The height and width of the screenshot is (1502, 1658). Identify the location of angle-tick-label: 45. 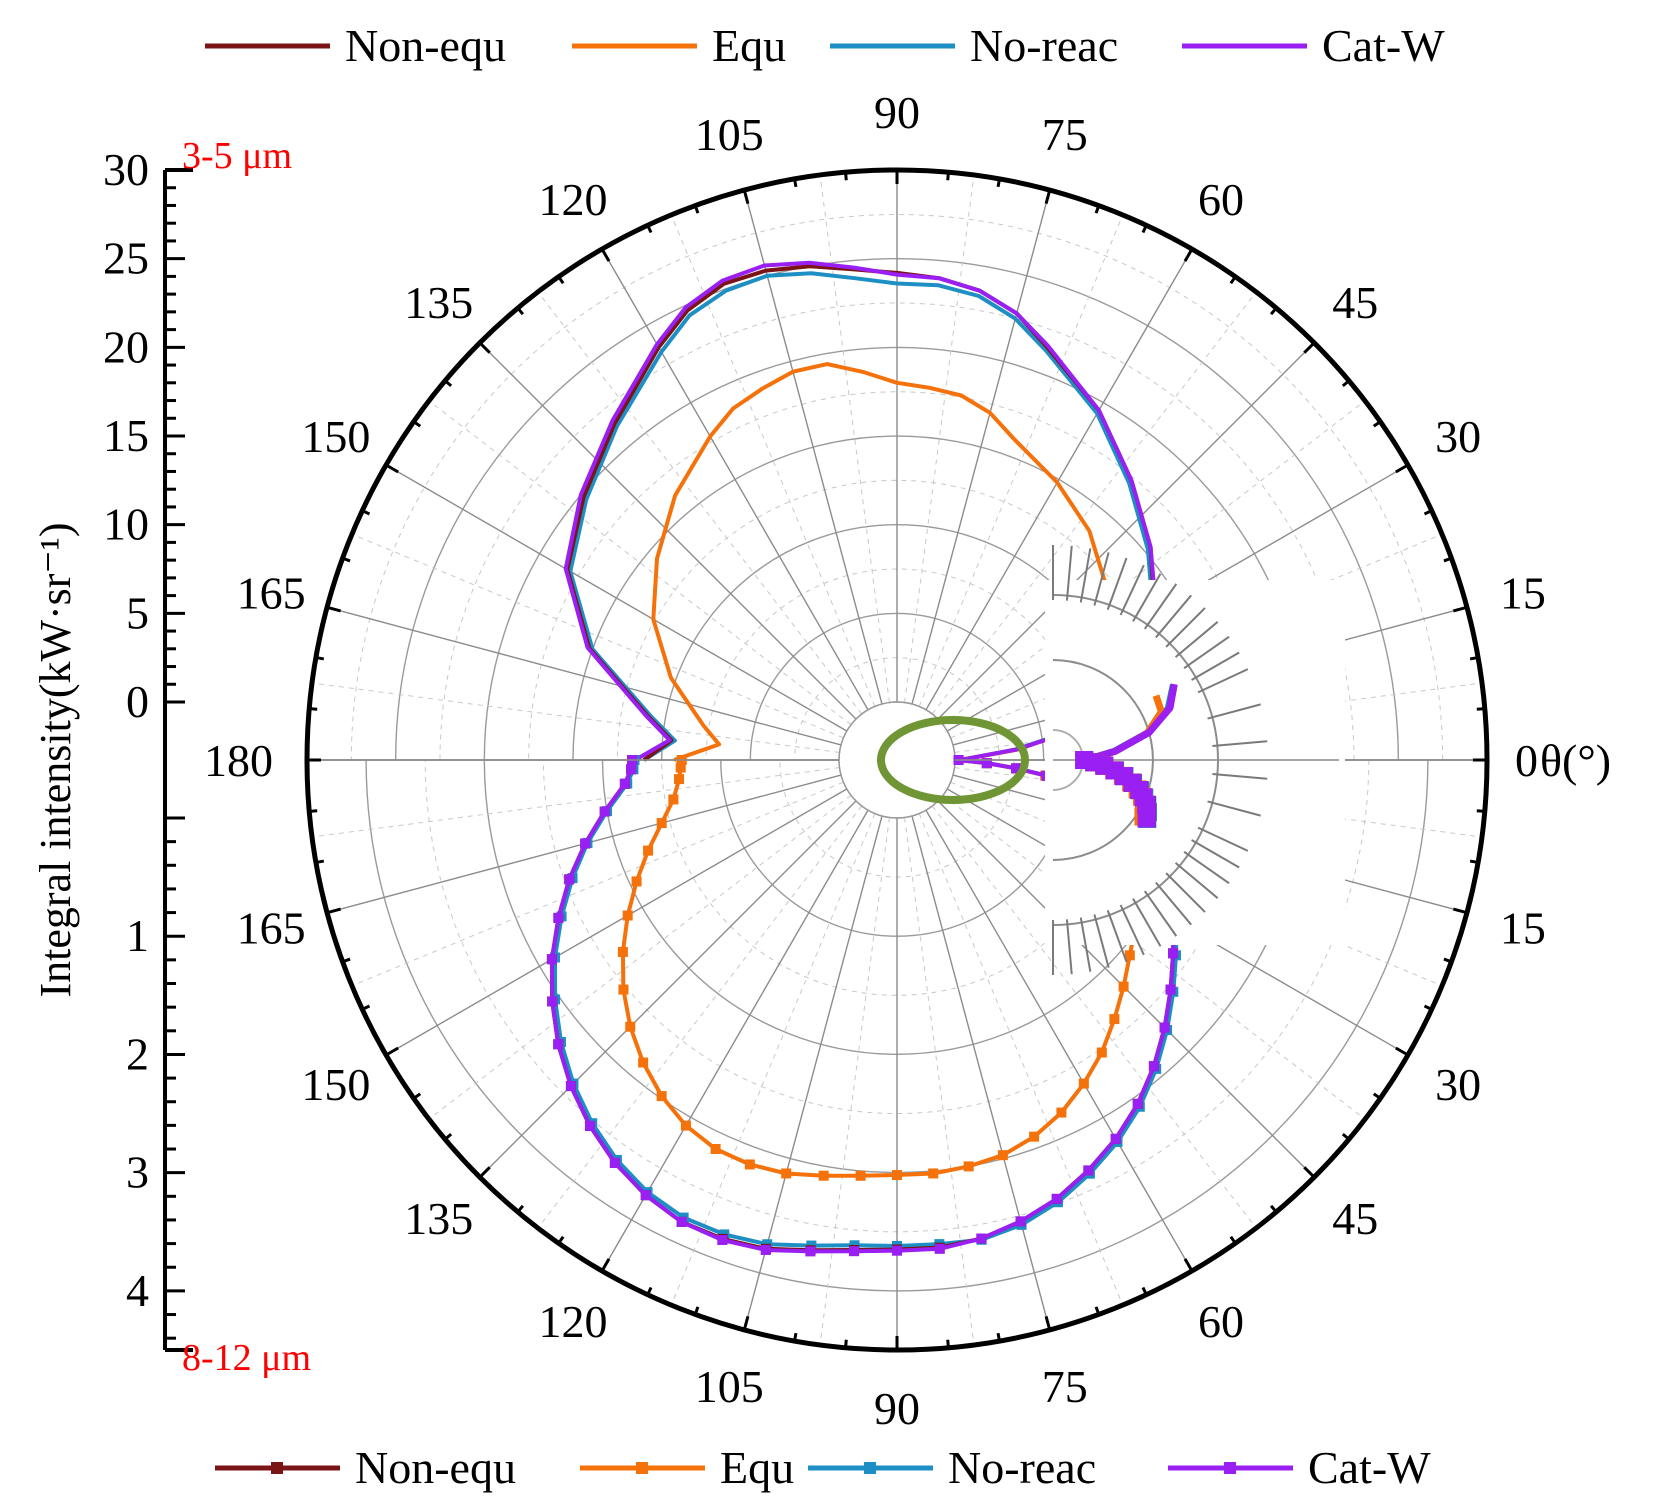
(1355, 1218).